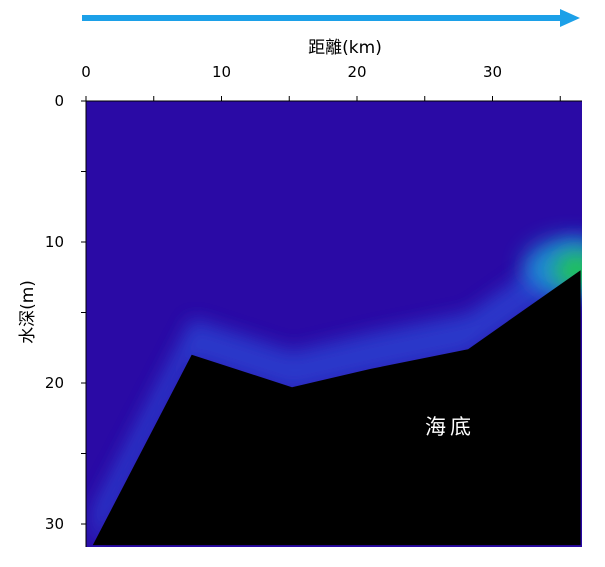 This screenshot has width=605, height=567. Describe the element at coordinates (86, 72) in the screenshot. I see `x-tick-label: 0` at that location.